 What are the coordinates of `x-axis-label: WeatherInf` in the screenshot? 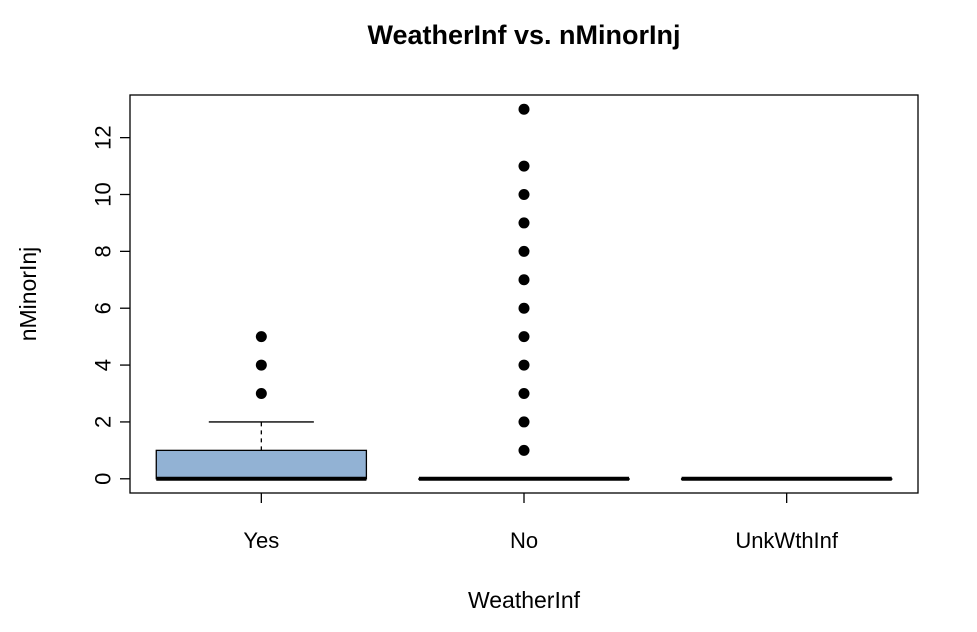 It's located at (524, 600).